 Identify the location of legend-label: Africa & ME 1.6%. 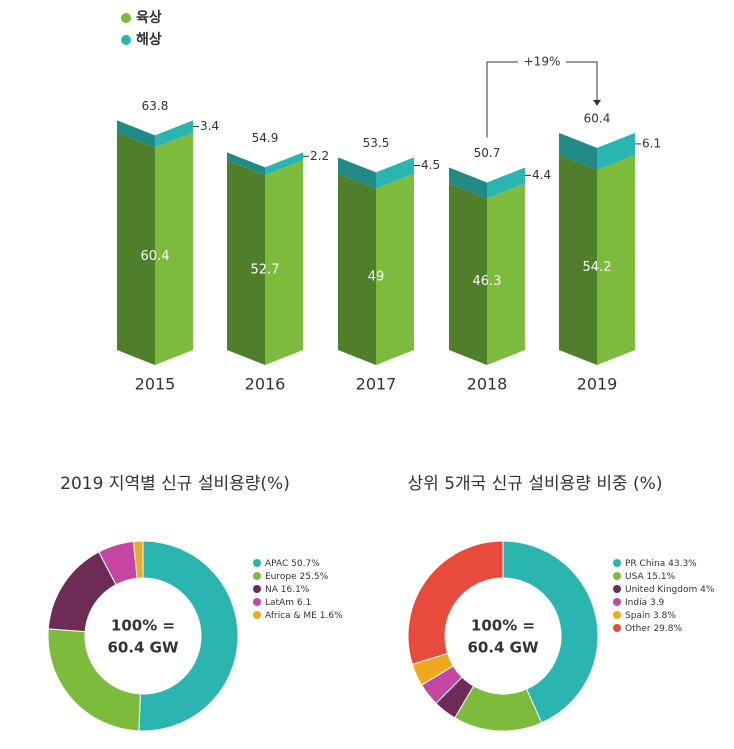
(304, 616).